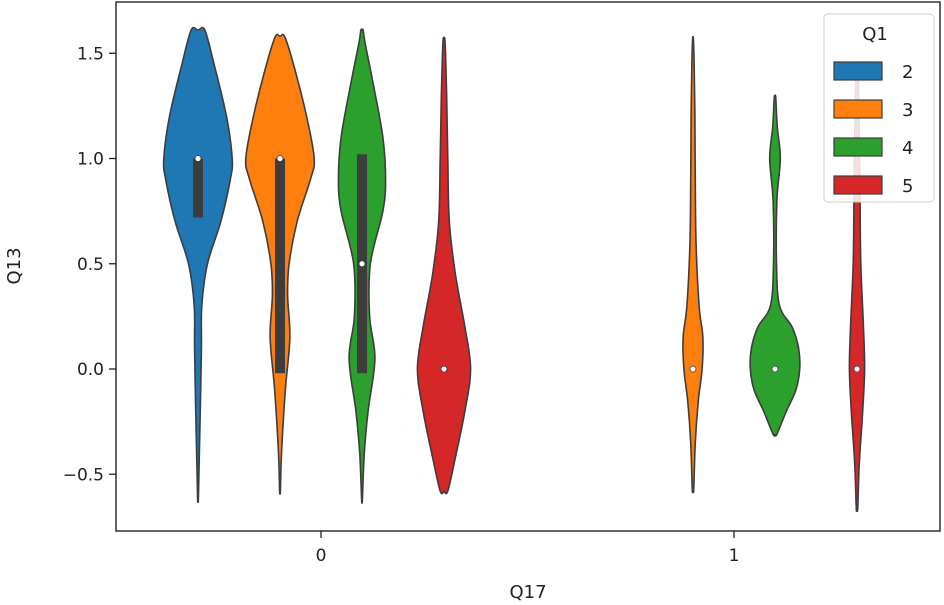 The image size is (944, 605). What do you see at coordinates (907, 186) in the screenshot?
I see `legend-label: 5` at bounding box center [907, 186].